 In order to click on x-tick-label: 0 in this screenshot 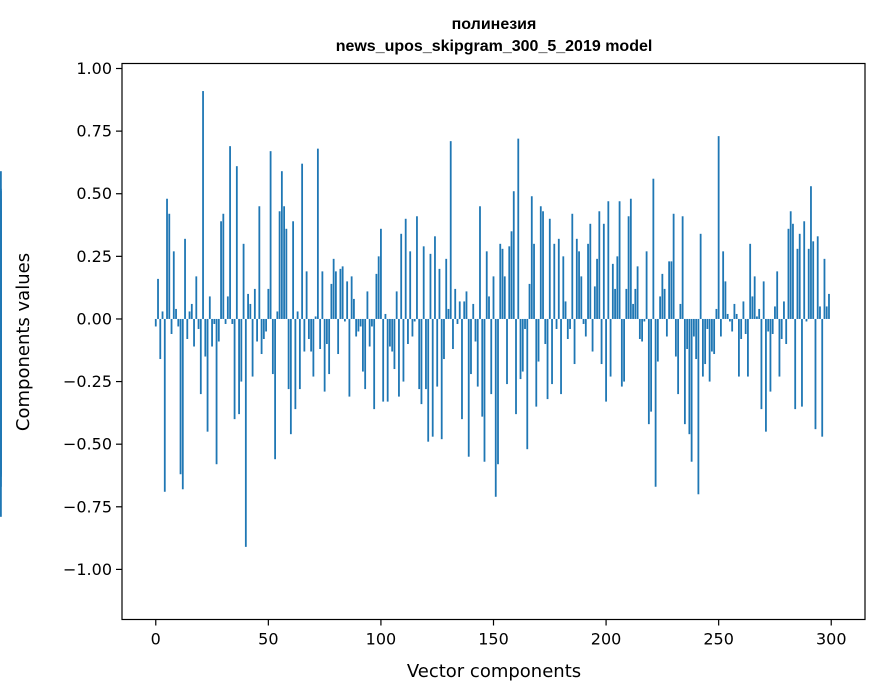, I will do `click(156, 639)`.